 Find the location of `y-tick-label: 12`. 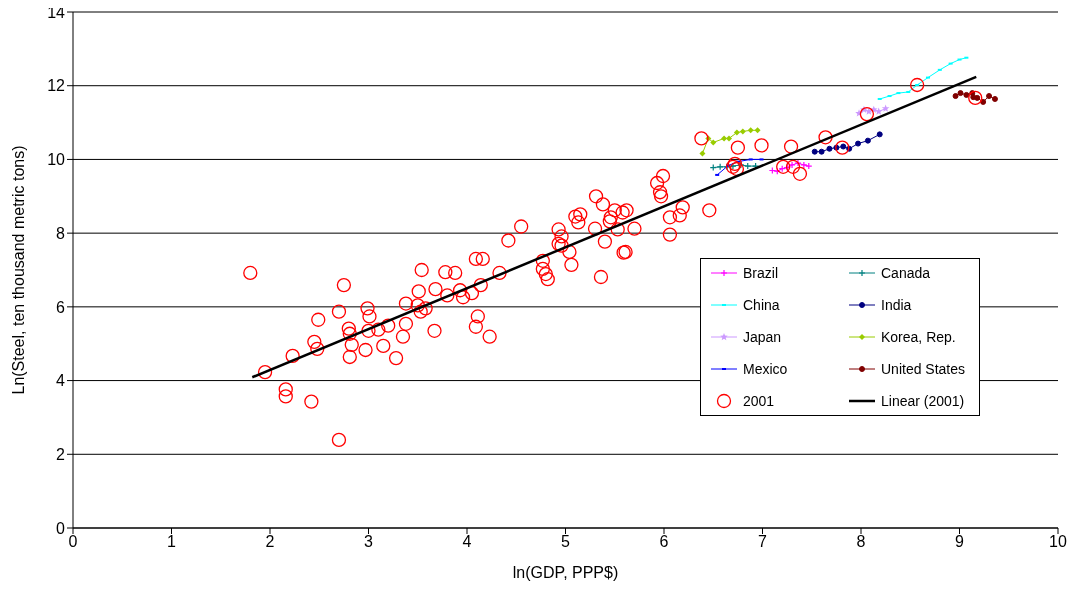

y-tick-label: 12 is located at coordinates (56, 86).